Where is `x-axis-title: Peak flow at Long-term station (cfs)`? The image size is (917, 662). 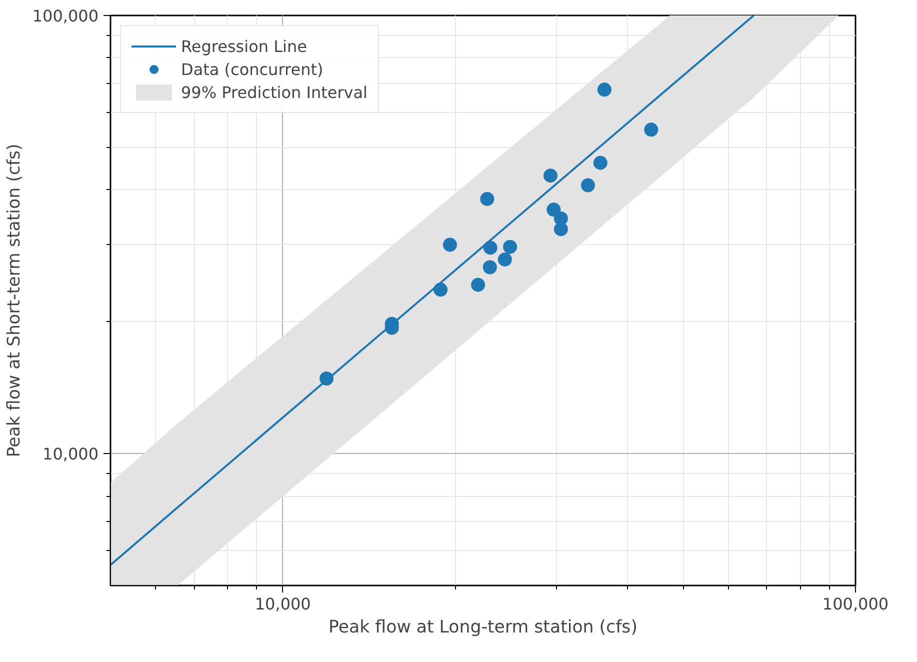
x-axis-title: Peak flow at Long-term station (cfs) is located at coordinates (483, 628).